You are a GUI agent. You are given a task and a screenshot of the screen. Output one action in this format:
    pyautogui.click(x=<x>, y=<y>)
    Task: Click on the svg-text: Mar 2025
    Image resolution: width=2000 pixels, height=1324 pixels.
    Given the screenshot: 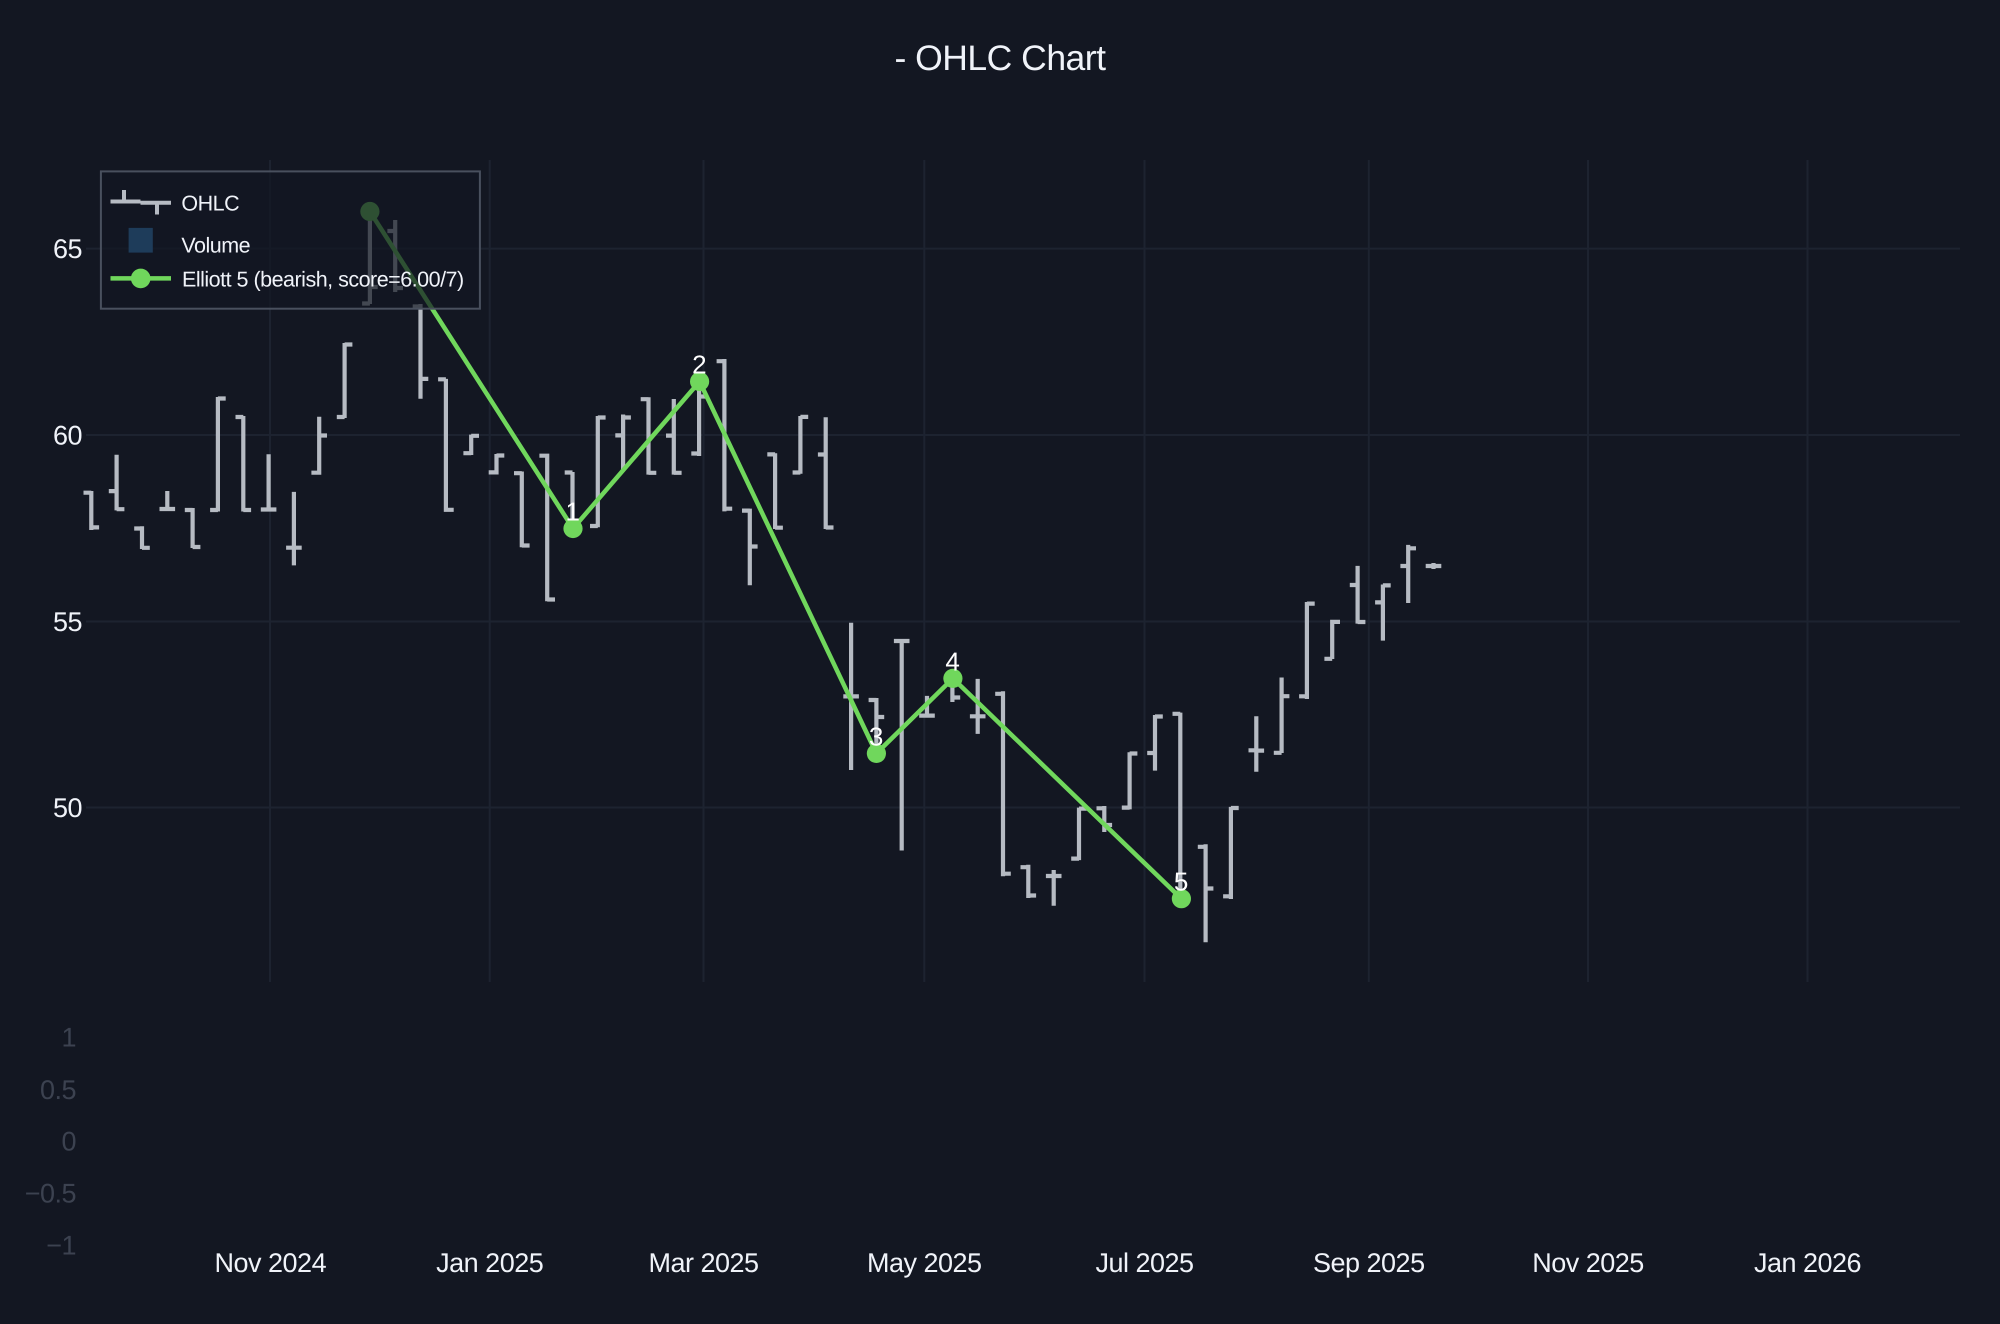 What is the action you would take?
    pyautogui.click(x=703, y=1263)
    